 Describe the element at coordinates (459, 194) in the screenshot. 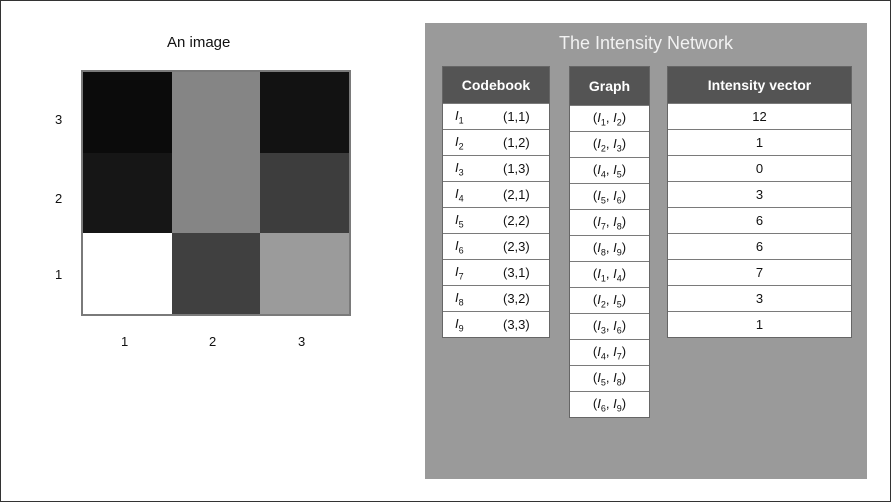

I see `codebook-symbol: I4` at that location.